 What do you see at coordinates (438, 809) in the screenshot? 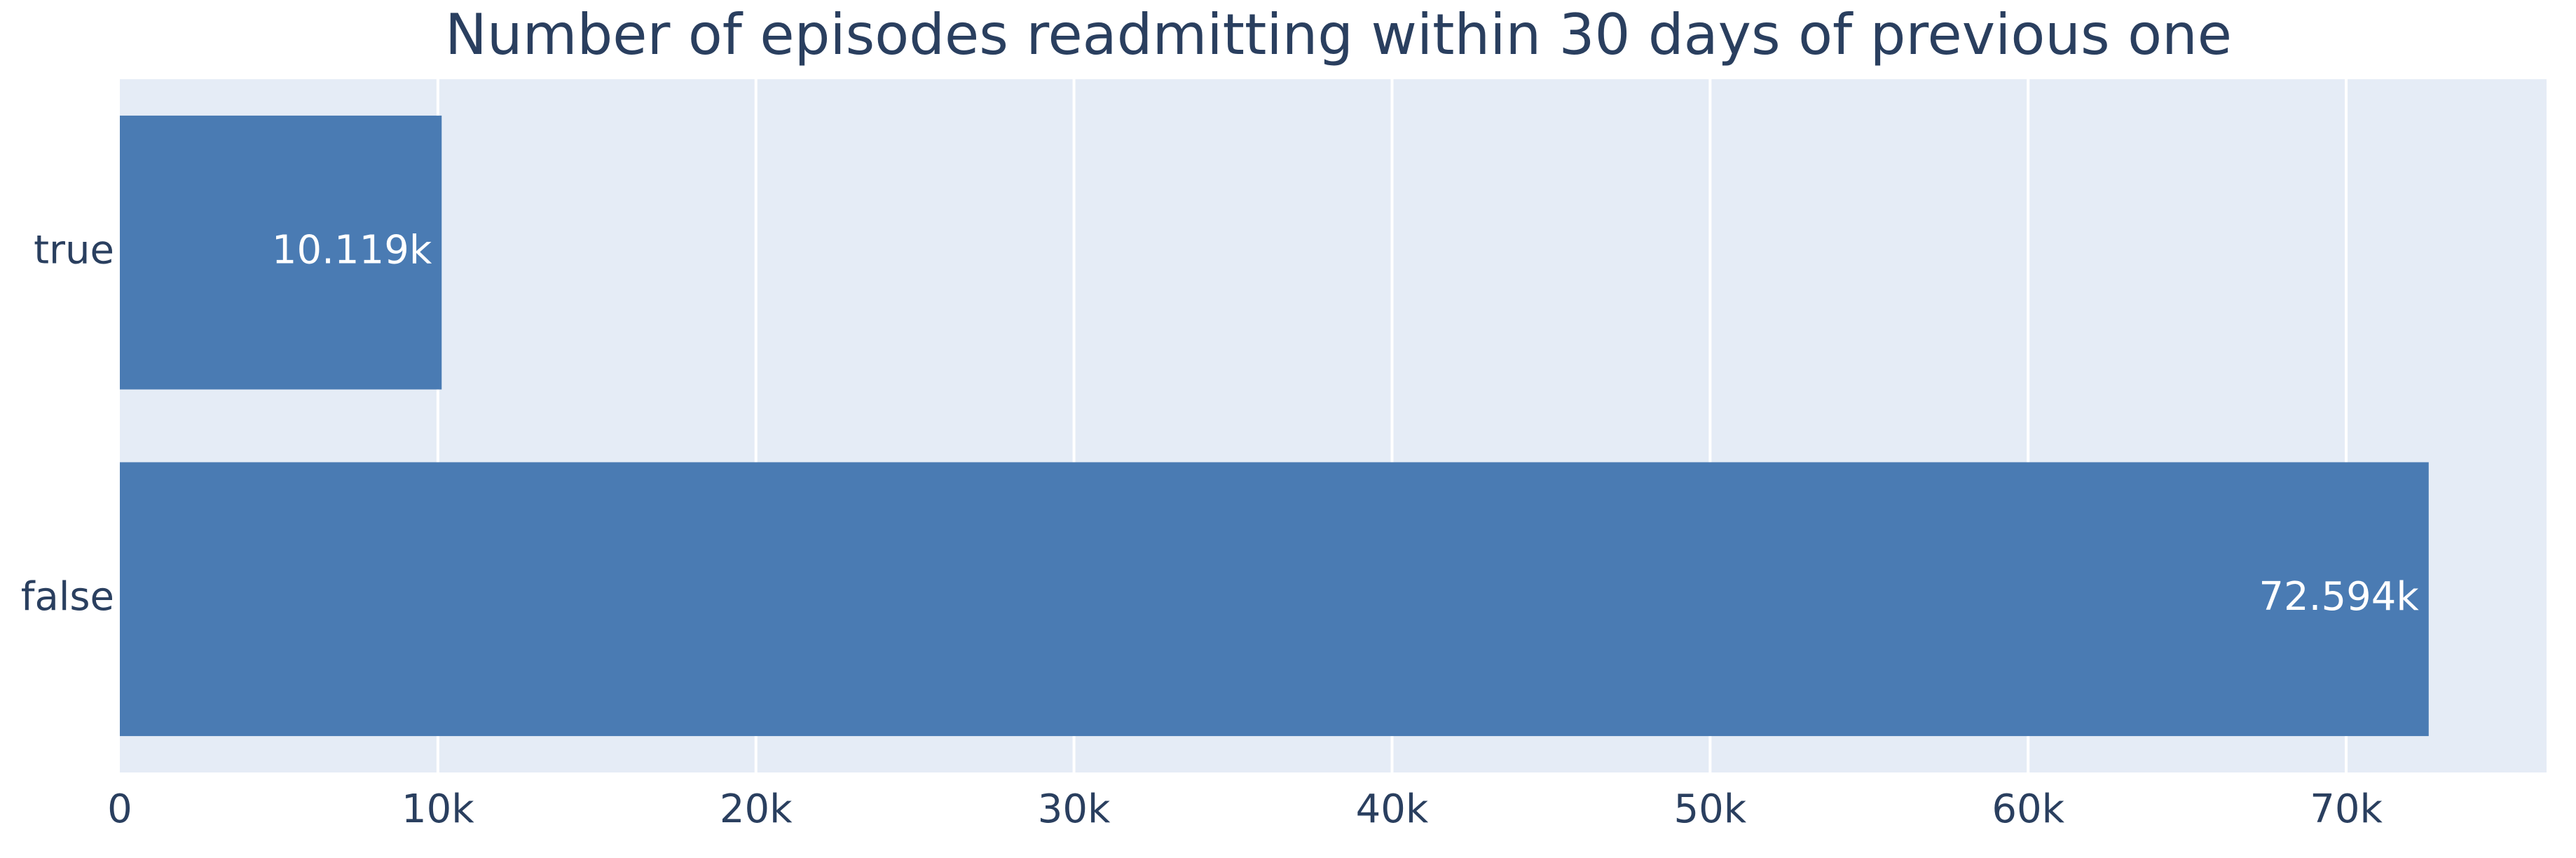
I see `x-tick-label: 10k` at bounding box center [438, 809].